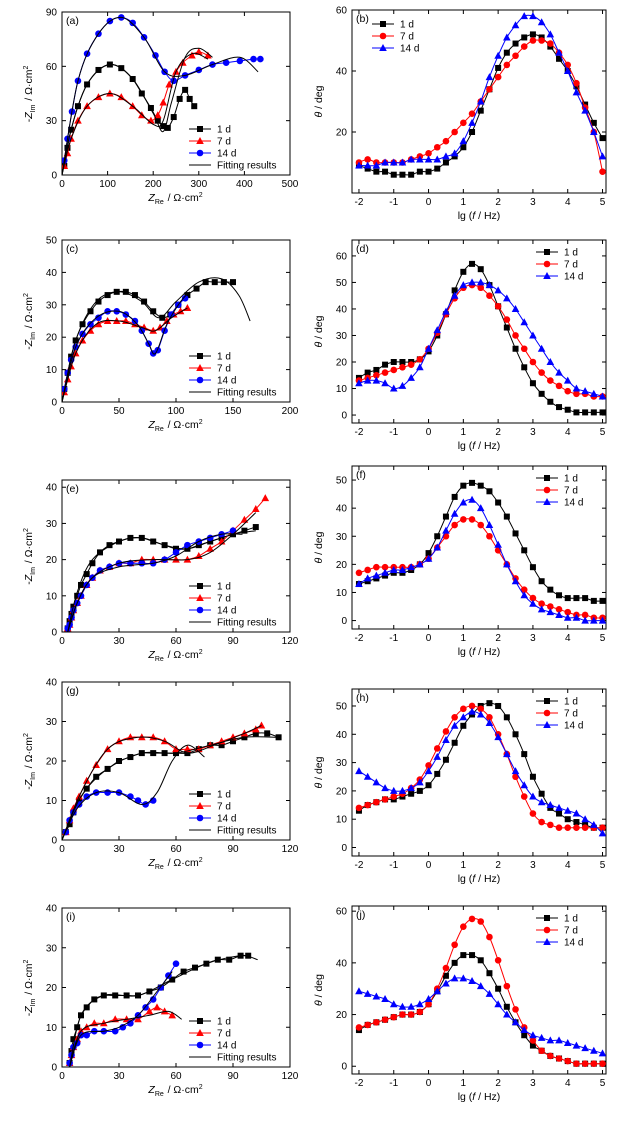  I want to click on x-tick-label: 30, so click(119, 1076).